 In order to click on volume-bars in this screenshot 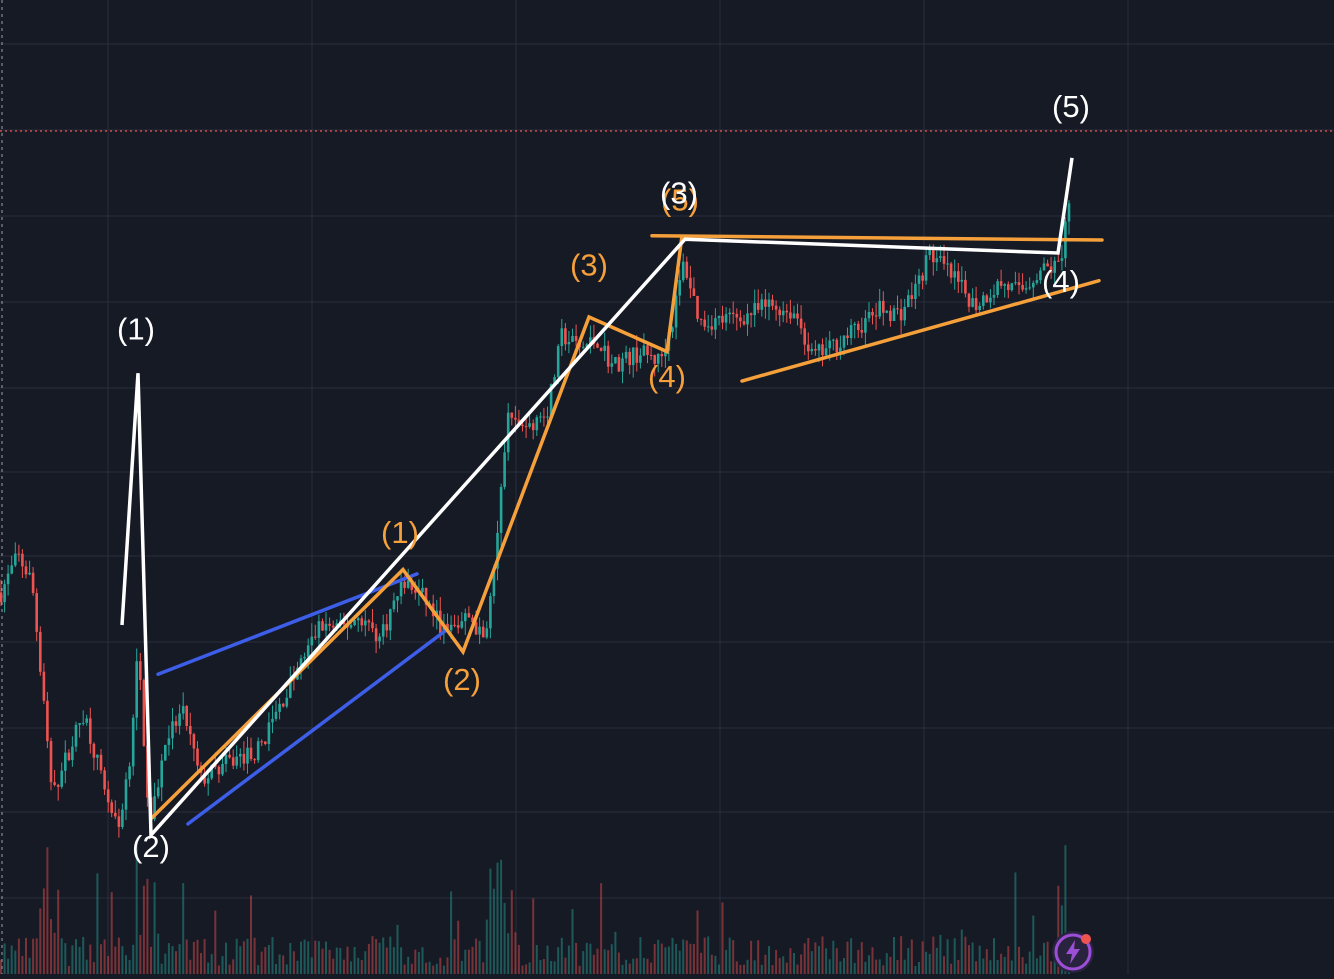, I will do `click(535, 907)`.